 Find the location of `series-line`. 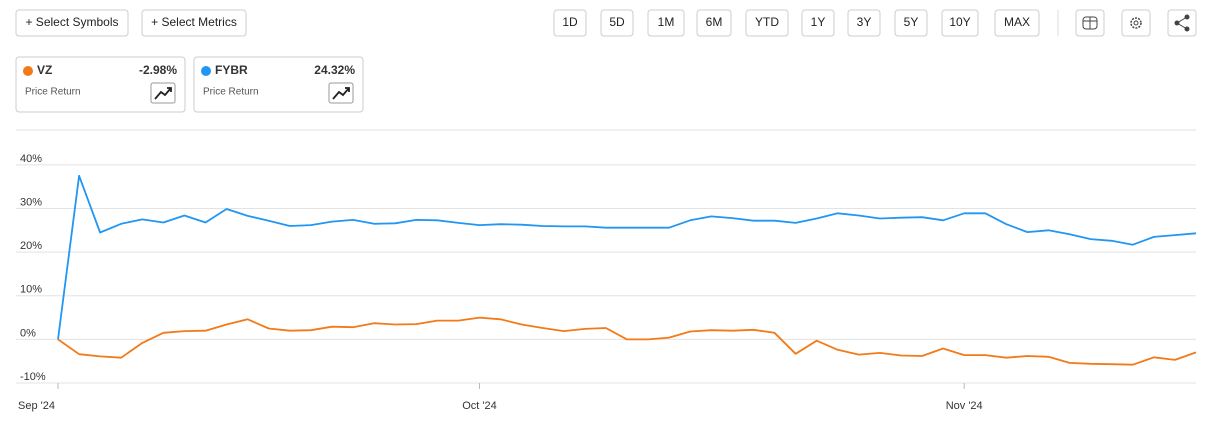

series-line is located at coordinates (627, 341).